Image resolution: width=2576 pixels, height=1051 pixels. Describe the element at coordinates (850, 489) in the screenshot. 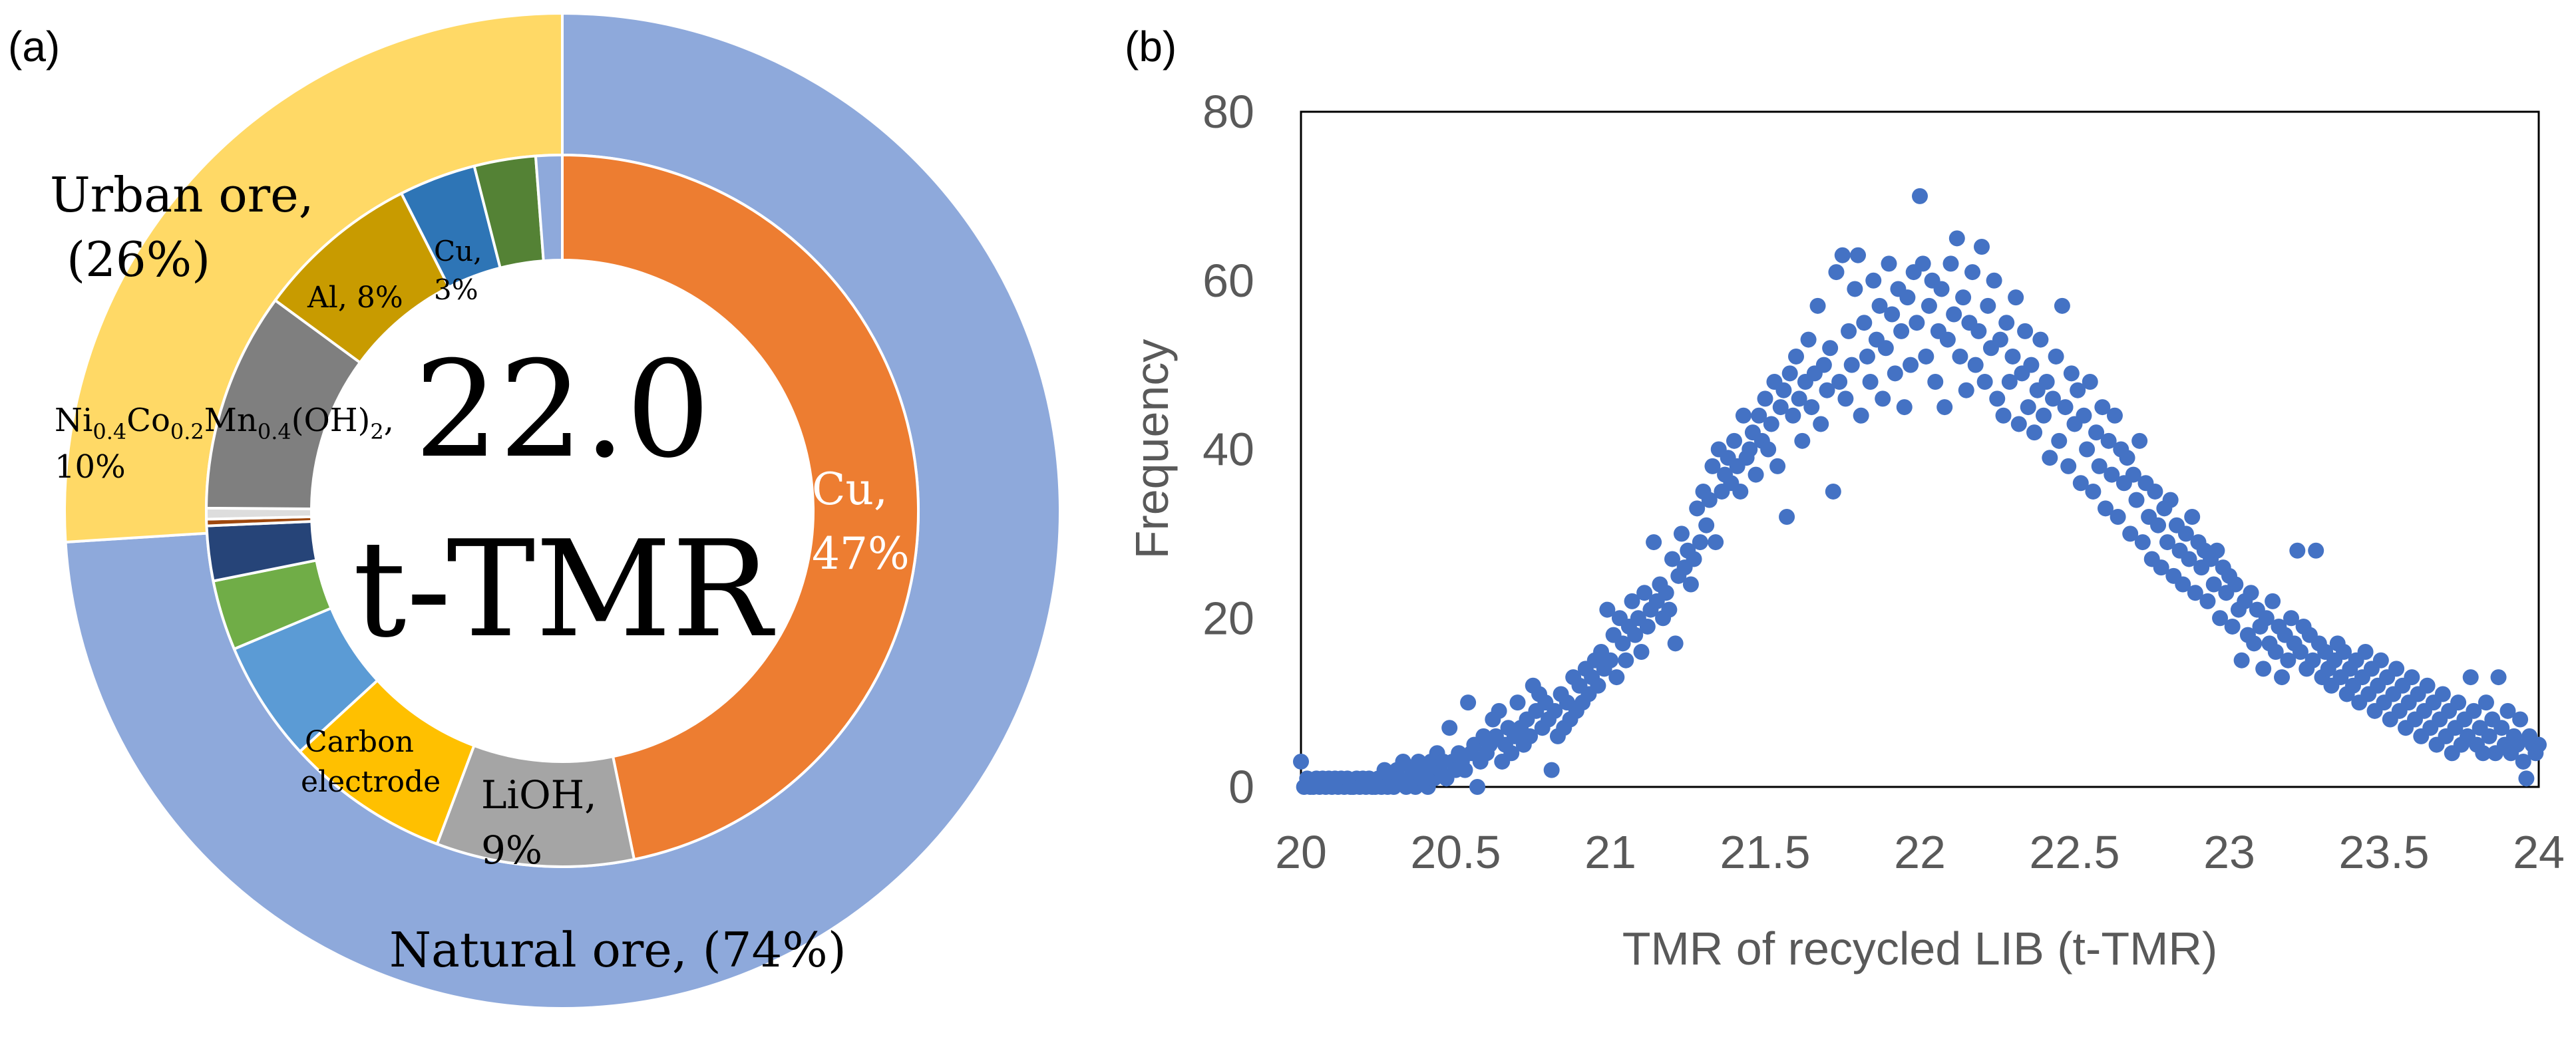

I see `cu-label-line1: Cu,` at that location.